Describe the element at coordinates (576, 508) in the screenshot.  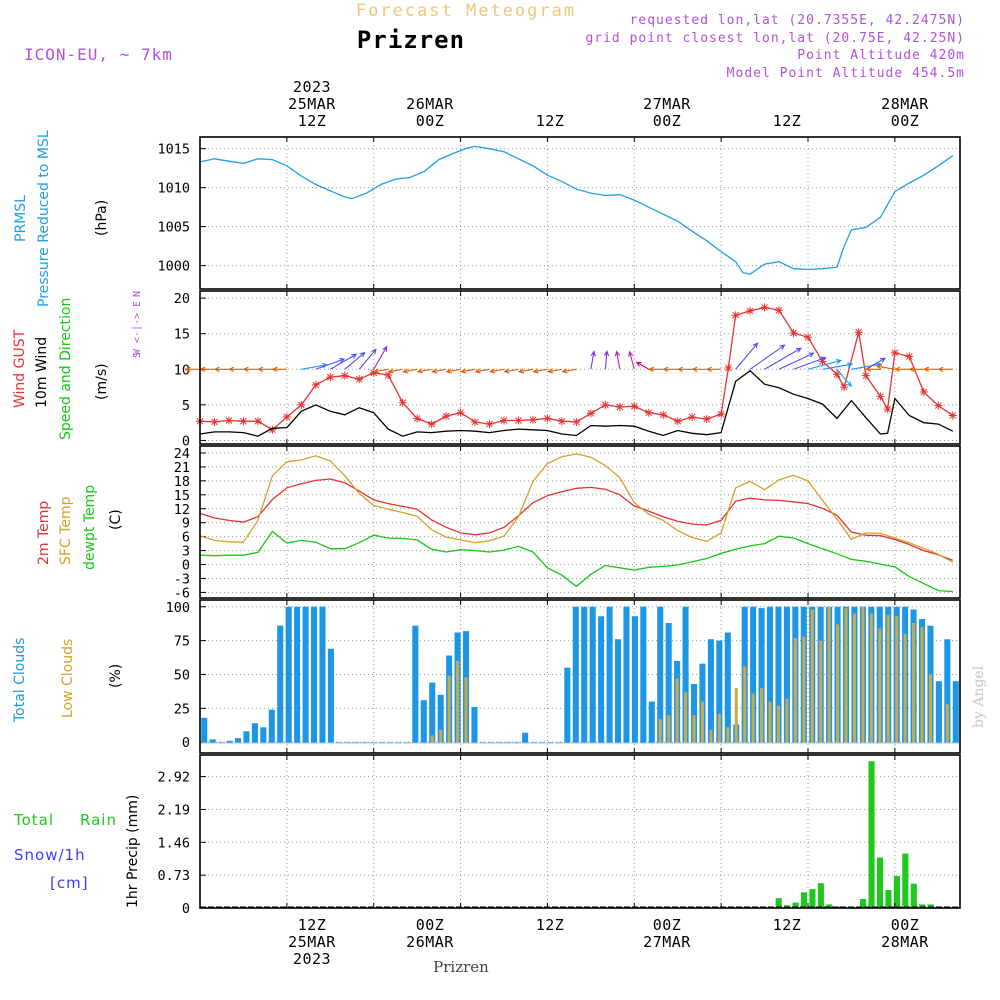
I see `series-sfc-temp` at that location.